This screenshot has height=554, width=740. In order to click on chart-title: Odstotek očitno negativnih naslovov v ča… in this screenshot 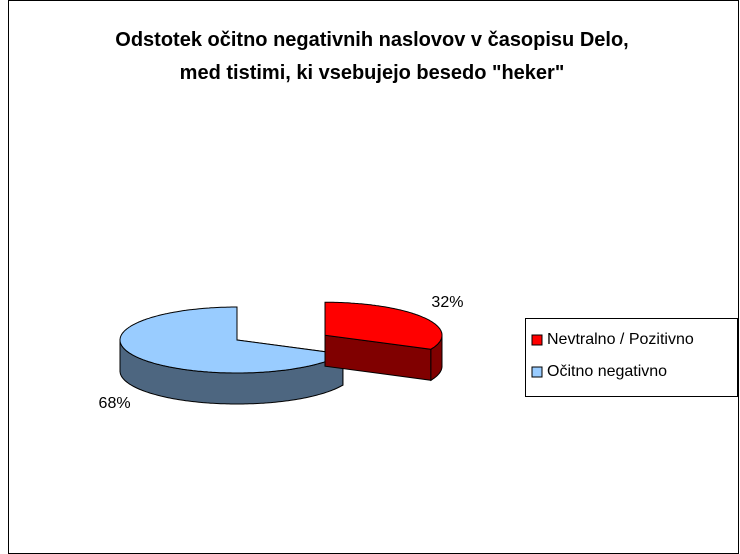, I will do `click(371, 56)`.